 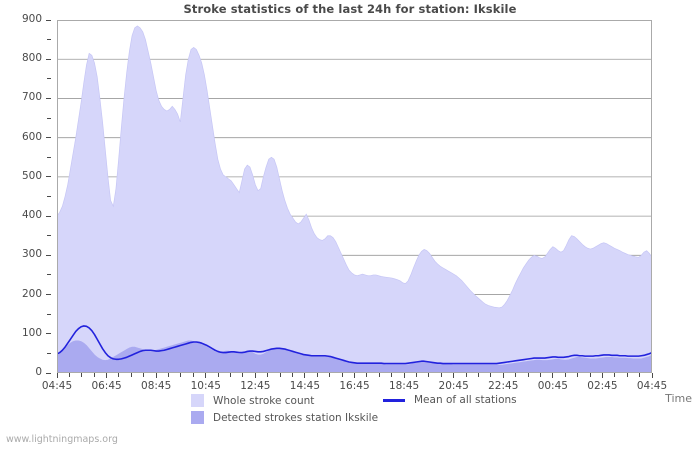 What do you see at coordinates (31, 332) in the screenshot?
I see `y-tick-label: 100` at bounding box center [31, 332].